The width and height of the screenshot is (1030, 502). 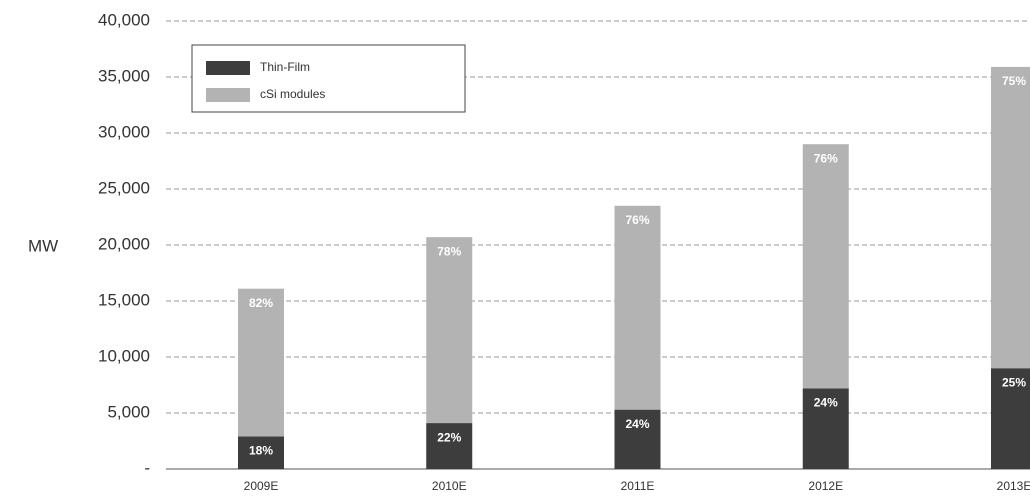 What do you see at coordinates (124, 299) in the screenshot?
I see `y-tick-label: 15,000` at bounding box center [124, 299].